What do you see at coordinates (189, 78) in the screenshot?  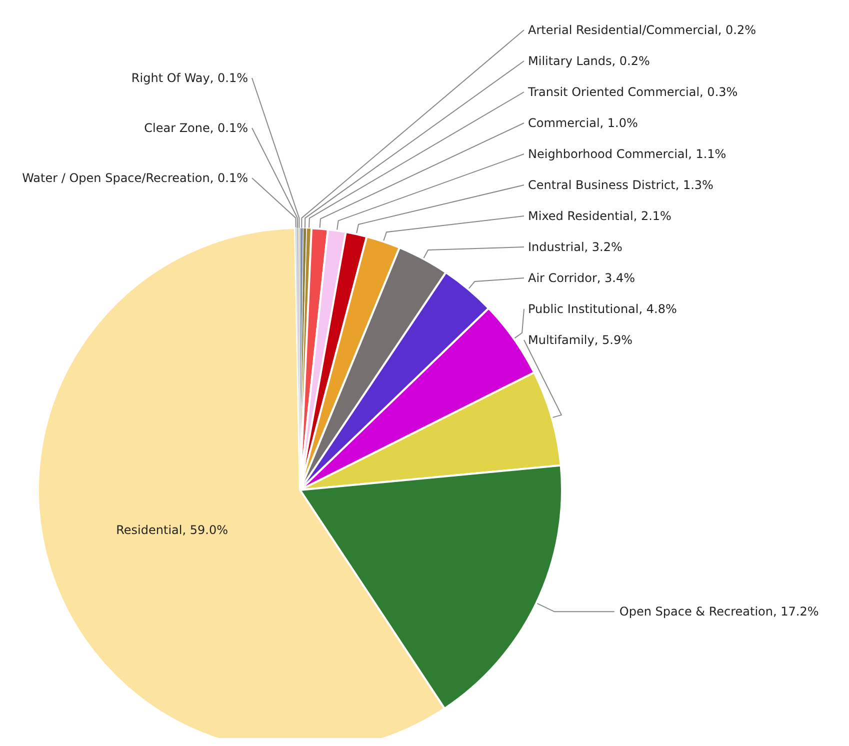 I see `slice-label: Right Of Way, 0.1%` at bounding box center [189, 78].